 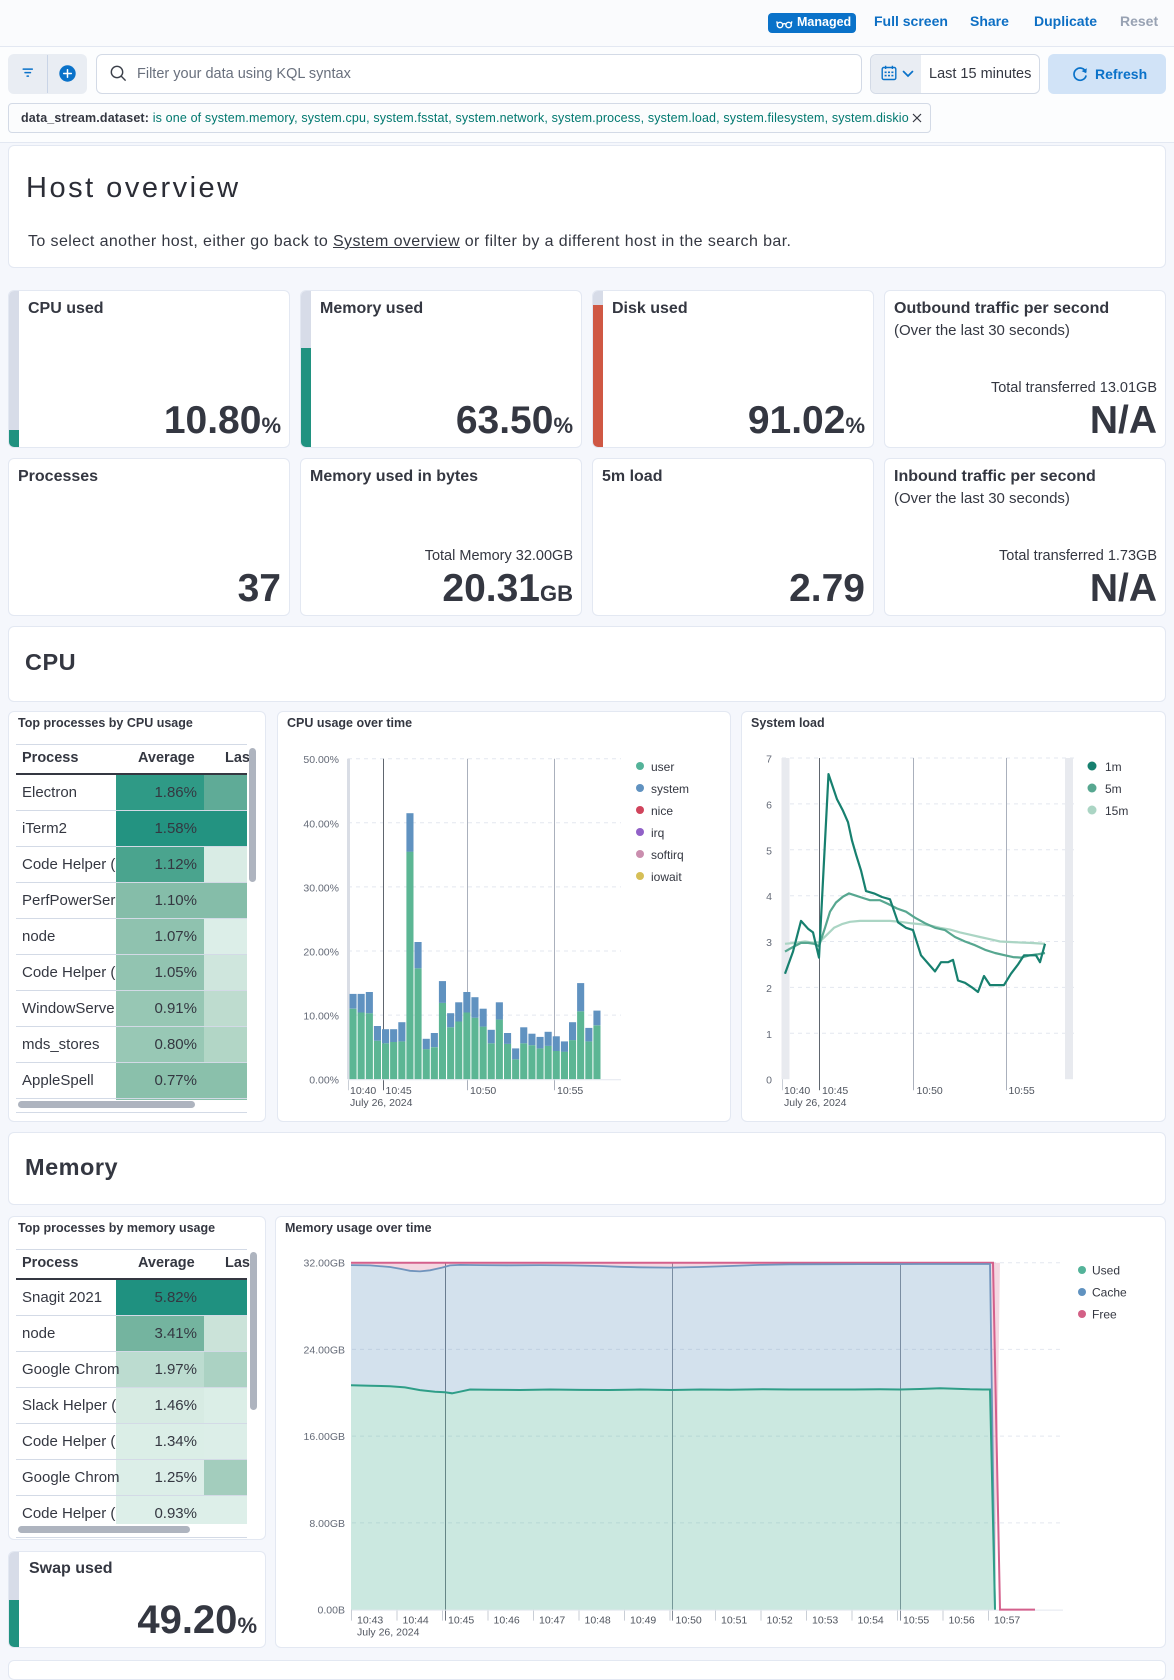 What do you see at coordinates (769, 943) in the screenshot?
I see `svg-text: 3` at bounding box center [769, 943].